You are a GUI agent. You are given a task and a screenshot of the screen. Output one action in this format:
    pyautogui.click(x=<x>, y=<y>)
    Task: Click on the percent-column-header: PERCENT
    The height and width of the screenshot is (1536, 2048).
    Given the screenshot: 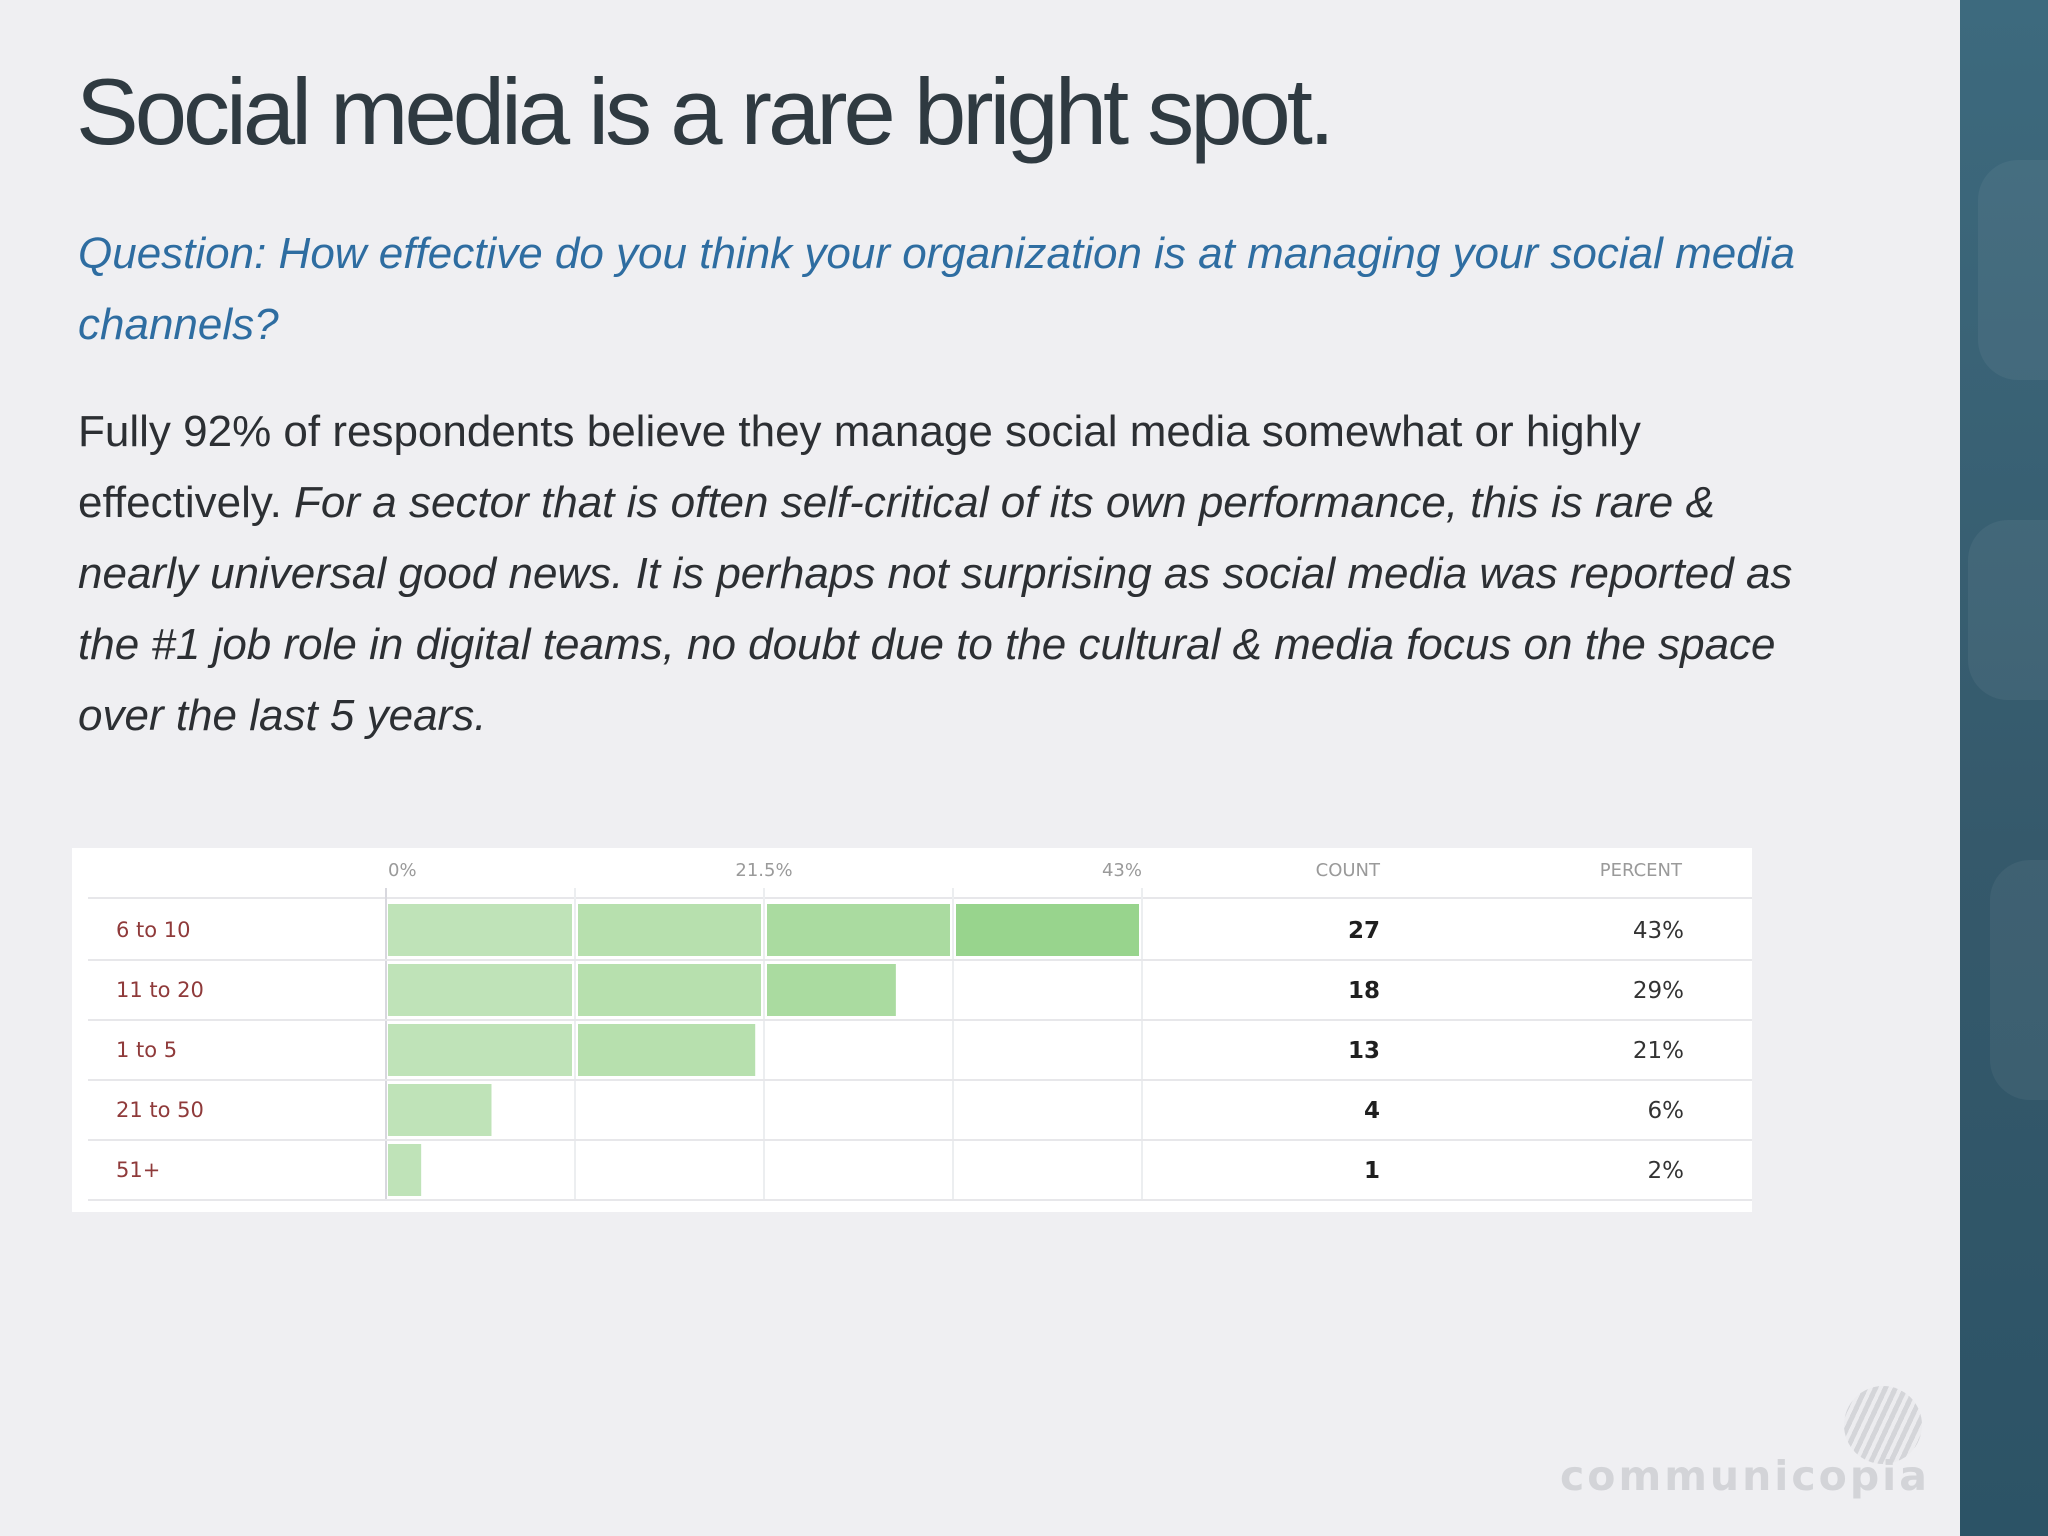 What is the action you would take?
    pyautogui.click(x=1641, y=870)
    